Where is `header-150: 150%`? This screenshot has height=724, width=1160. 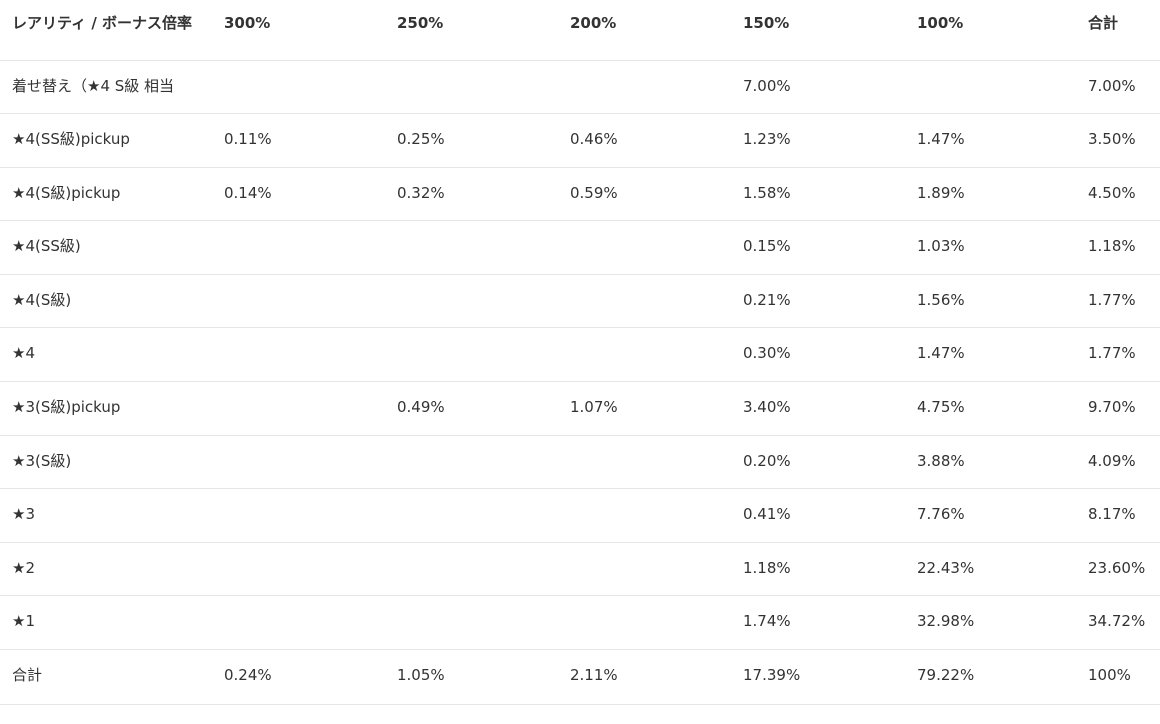
header-150: 150% is located at coordinates (818, 30).